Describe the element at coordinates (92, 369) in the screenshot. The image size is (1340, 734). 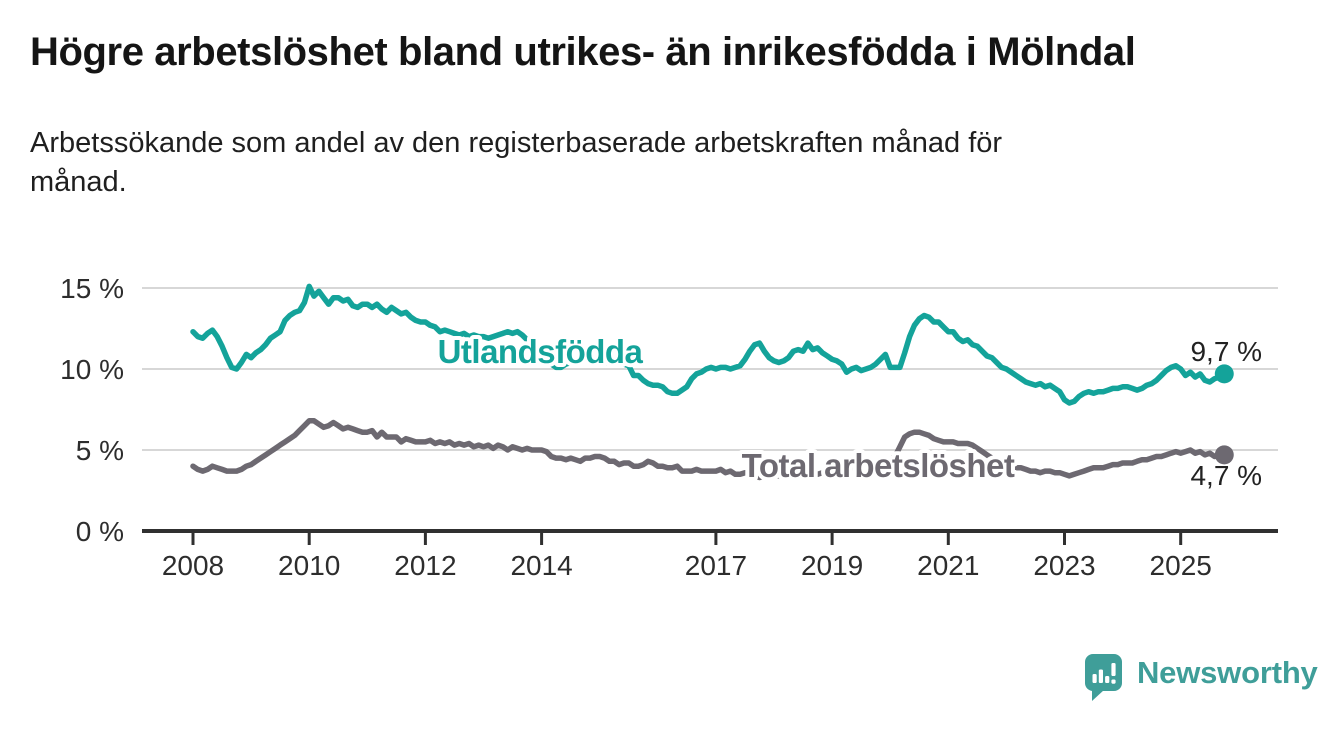
I see `y-axis-label-10: 10 %` at that location.